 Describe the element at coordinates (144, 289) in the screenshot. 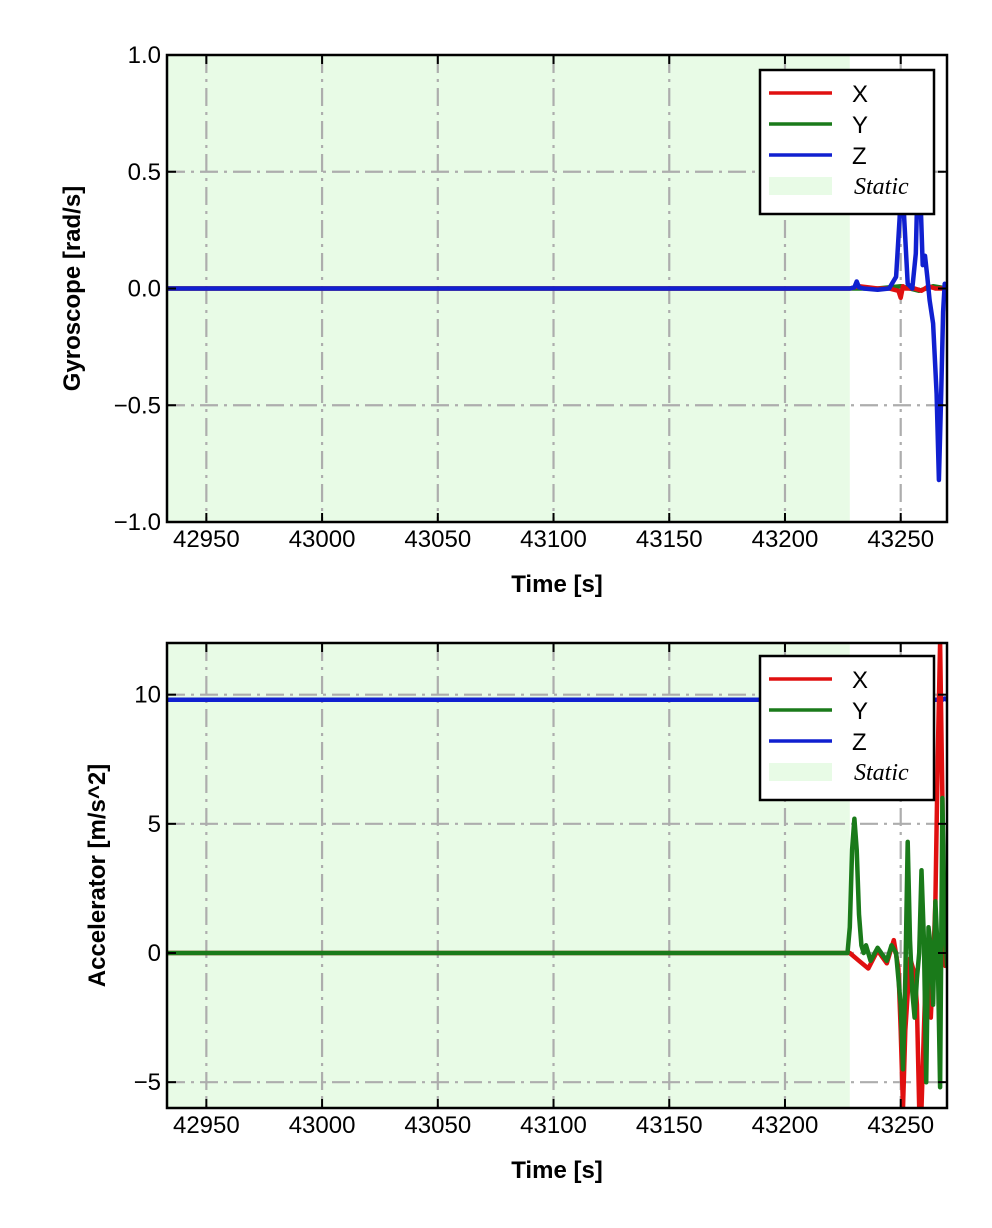

I see `y-tick-label: 0.0` at that location.